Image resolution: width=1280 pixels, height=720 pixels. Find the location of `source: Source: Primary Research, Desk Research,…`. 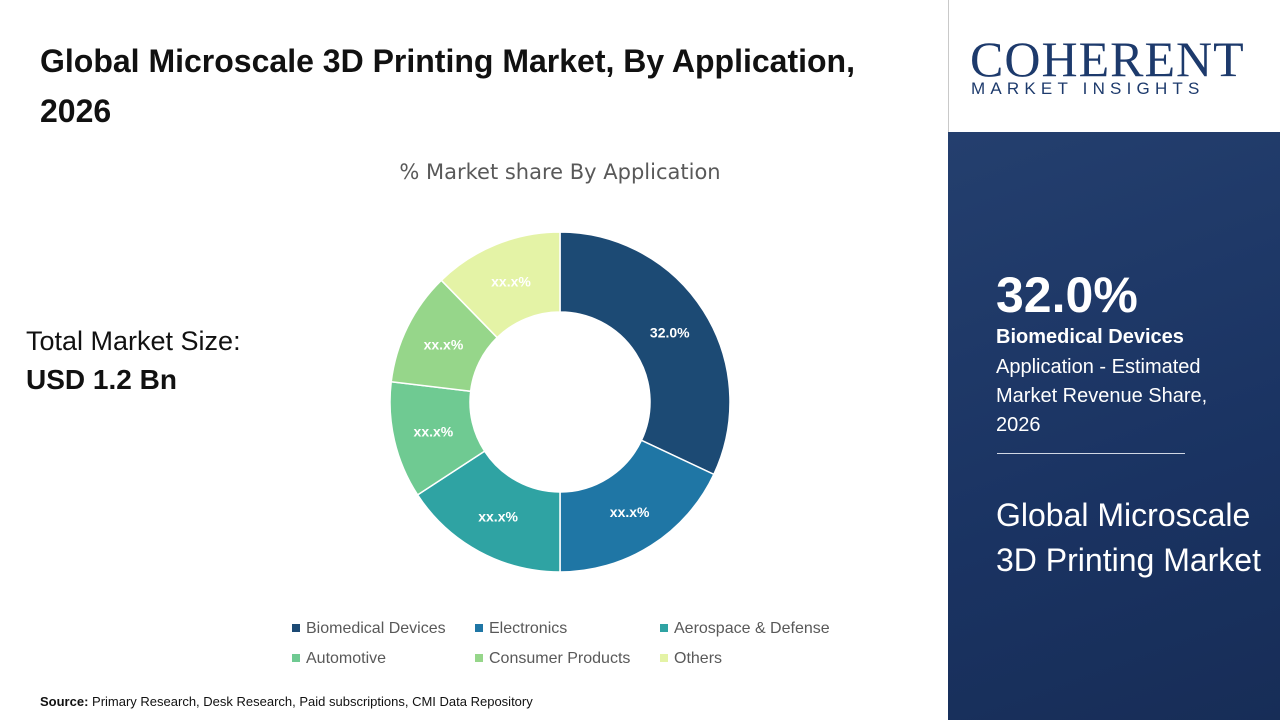

source: Source: Primary Research, Desk Research,… is located at coordinates (286, 701).